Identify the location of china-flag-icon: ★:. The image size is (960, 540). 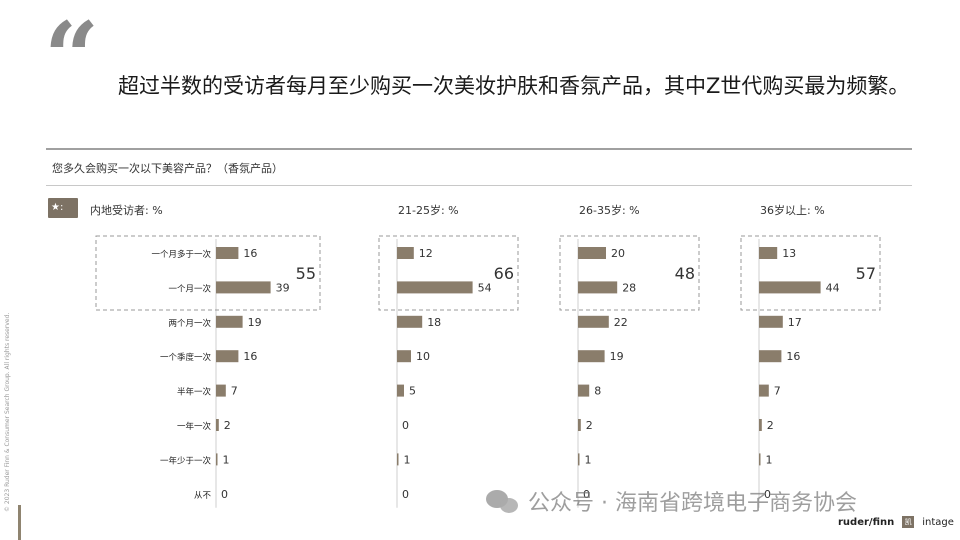
(63, 208).